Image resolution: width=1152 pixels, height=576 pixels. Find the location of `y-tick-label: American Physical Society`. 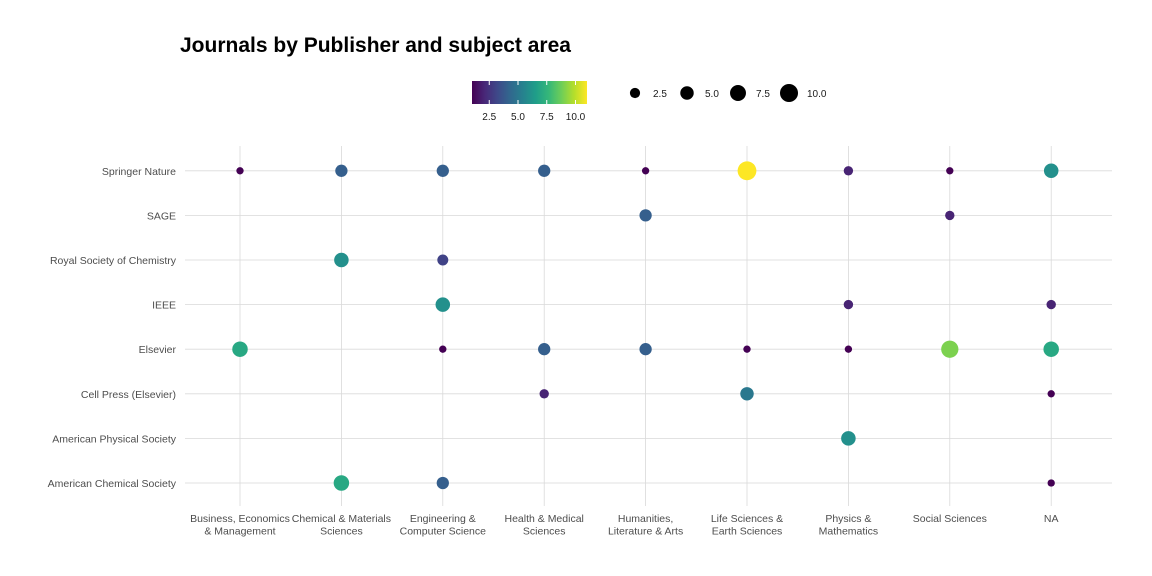

y-tick-label: American Physical Society is located at coordinates (114, 439).